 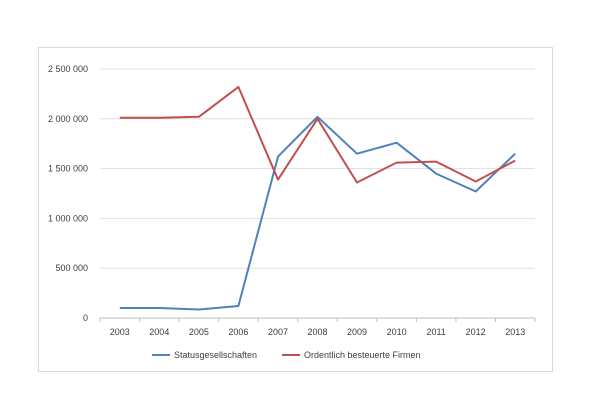 What do you see at coordinates (68, 69) in the screenshot?
I see `y-tick-label: 2 500 000` at bounding box center [68, 69].